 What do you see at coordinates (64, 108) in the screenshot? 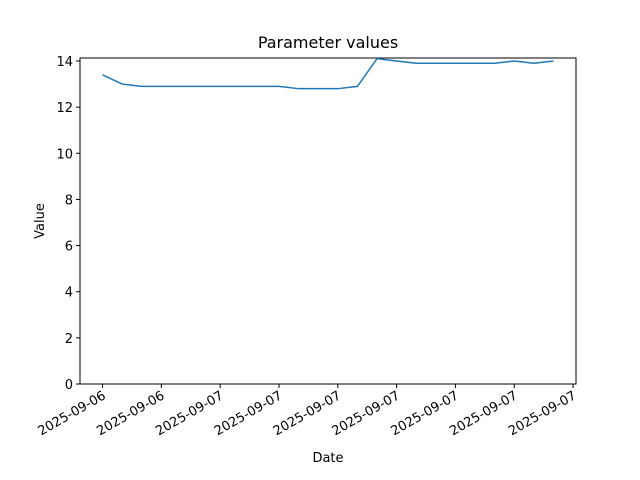
I see `y-tick-label: 12` at bounding box center [64, 108].